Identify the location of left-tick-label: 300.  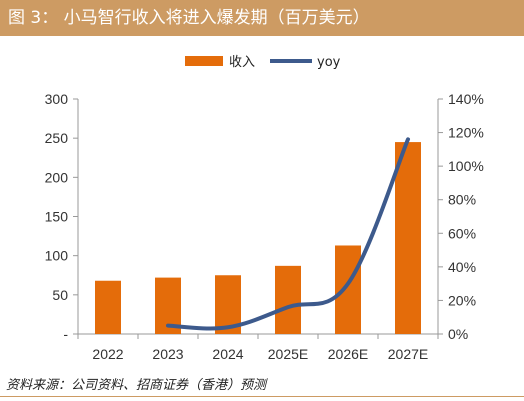
(57, 99).